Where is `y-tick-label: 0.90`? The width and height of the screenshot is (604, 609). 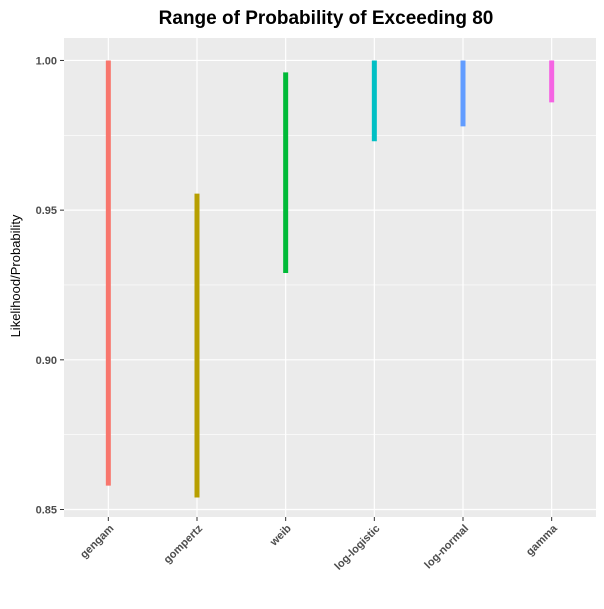 y-tick-label: 0.90 is located at coordinates (46, 361).